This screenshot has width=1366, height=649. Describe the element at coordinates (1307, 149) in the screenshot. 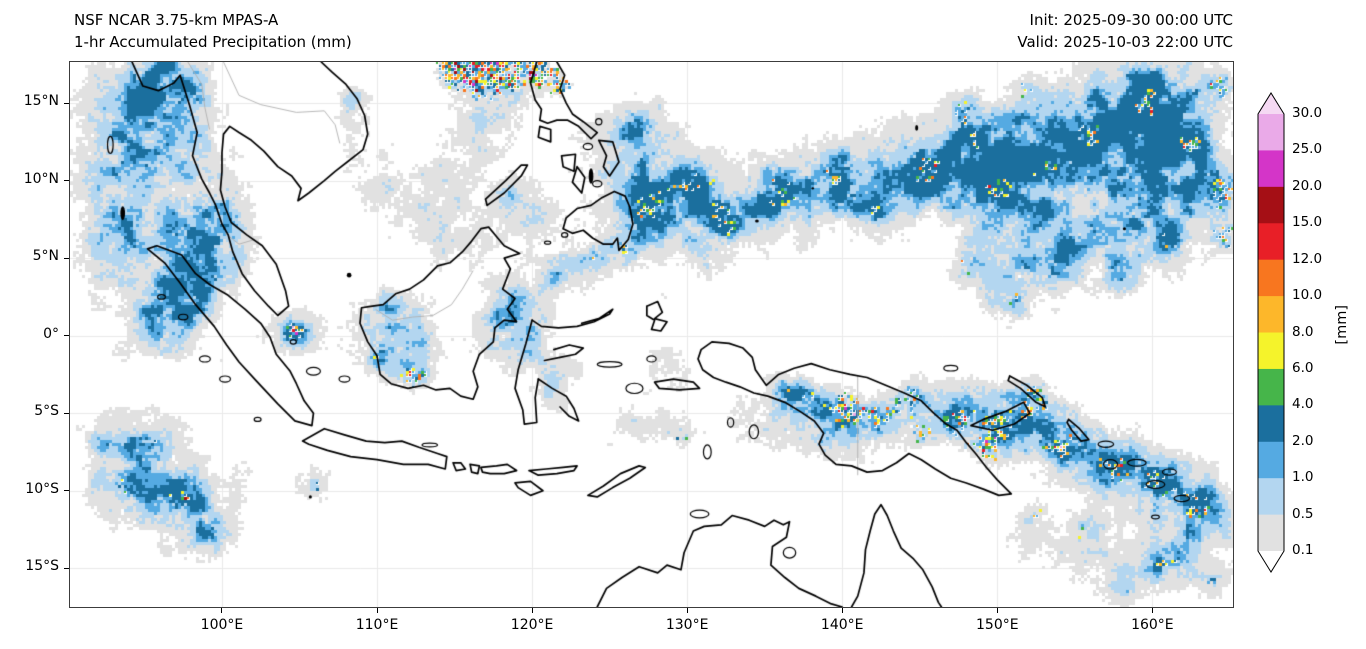

I see `colorbar-tick-label: 25.0` at that location.